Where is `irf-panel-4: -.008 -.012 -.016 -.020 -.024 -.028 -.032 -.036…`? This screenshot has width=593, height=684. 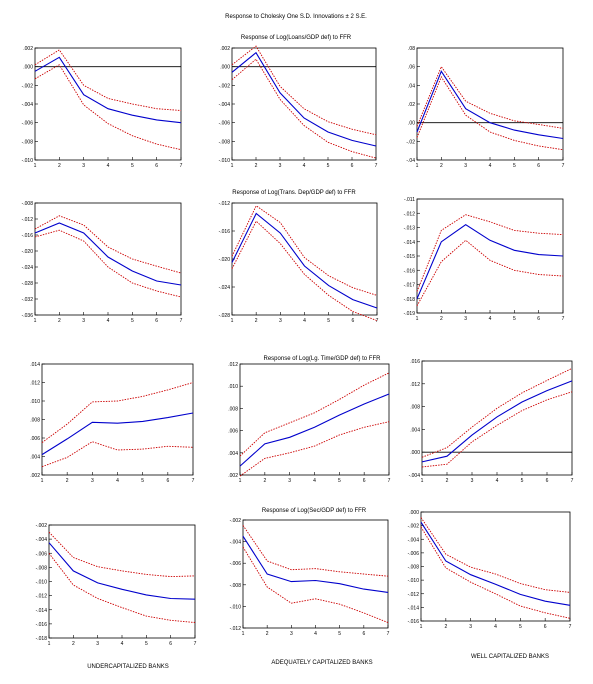 irf-panel-4: -.008 -.012 -.016 -.020 -.024 -.028 -.032 -.036… is located at coordinates (102, 262).